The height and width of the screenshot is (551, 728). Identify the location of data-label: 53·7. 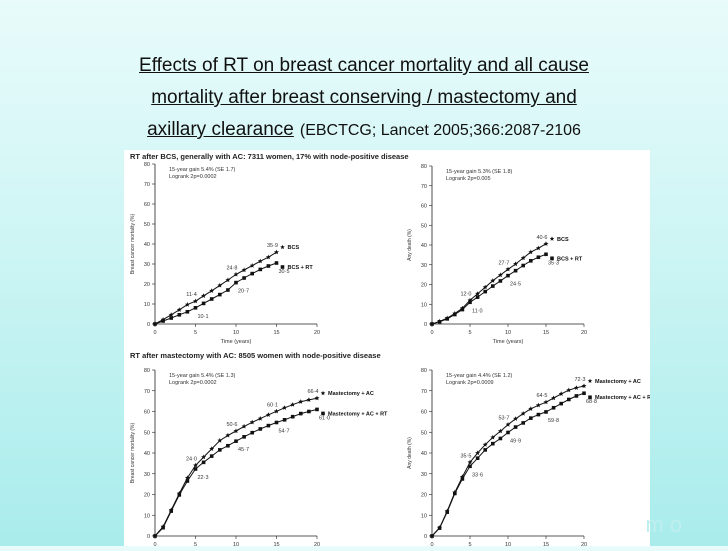
(503, 419).